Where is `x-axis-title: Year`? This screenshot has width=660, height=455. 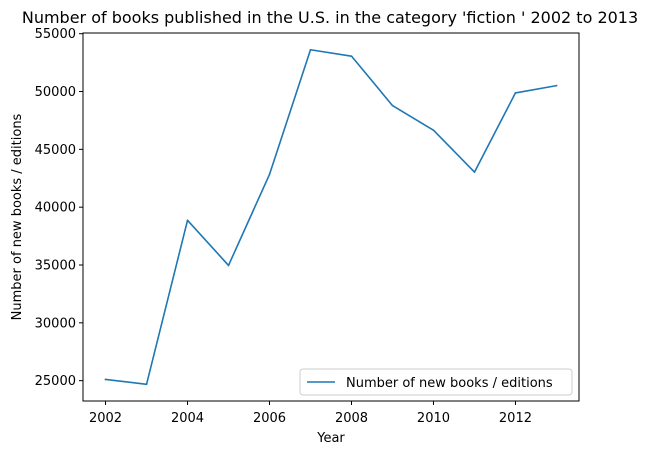 x-axis-title: Year is located at coordinates (330, 438).